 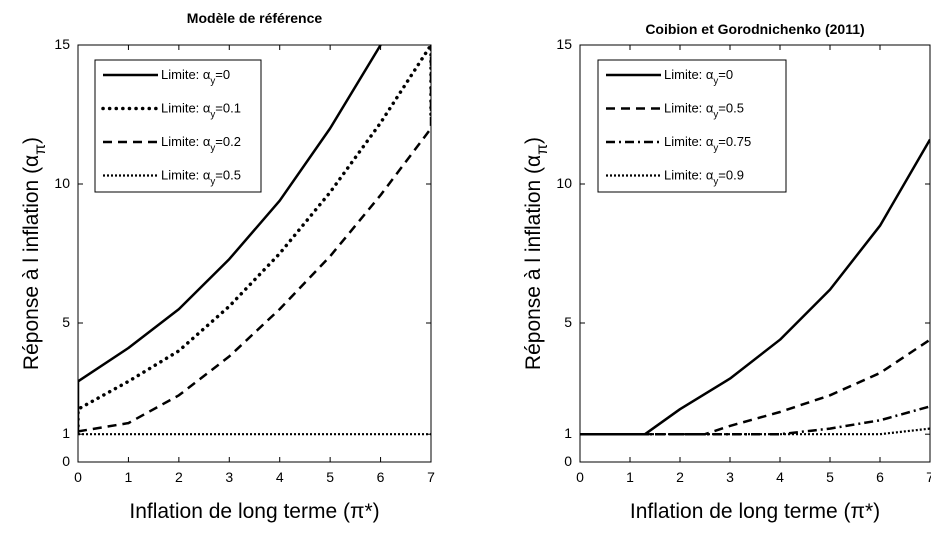 What do you see at coordinates (201, 144) in the screenshot?
I see `legend-label: Limite: αy=0.2` at bounding box center [201, 144].